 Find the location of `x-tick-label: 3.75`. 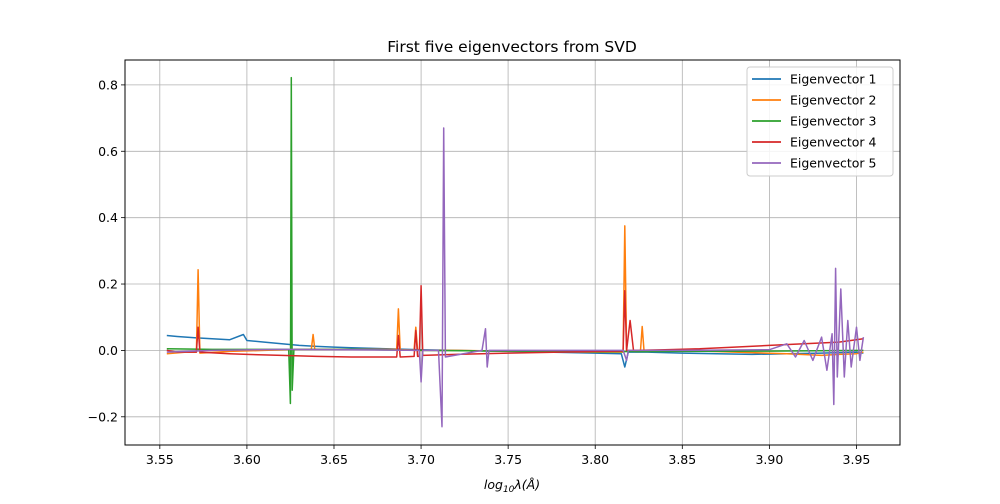

x-tick-label: 3.75 is located at coordinates (508, 459).